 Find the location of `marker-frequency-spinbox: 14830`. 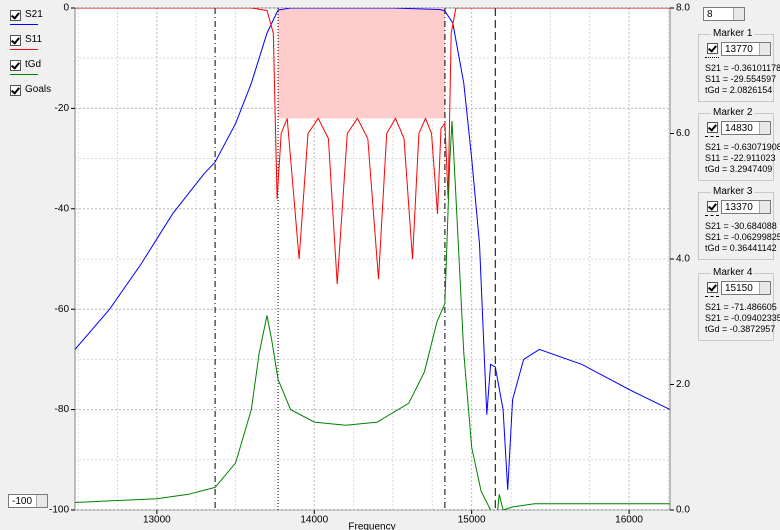

marker-frequency-spinbox: 14830 is located at coordinates (746, 128).